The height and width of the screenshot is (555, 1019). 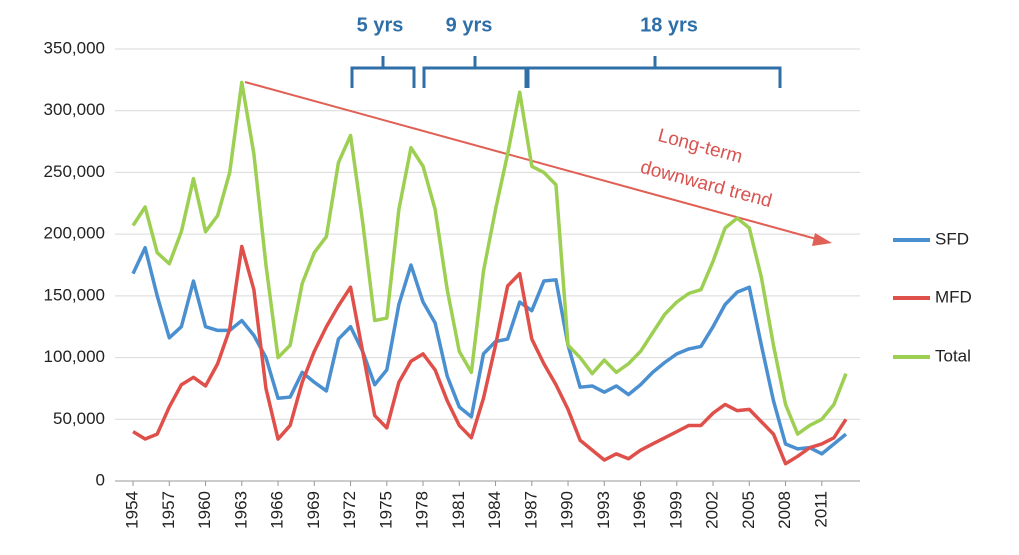 What do you see at coordinates (603, 510) in the screenshot?
I see `x-tick-label: 1993` at bounding box center [603, 510].